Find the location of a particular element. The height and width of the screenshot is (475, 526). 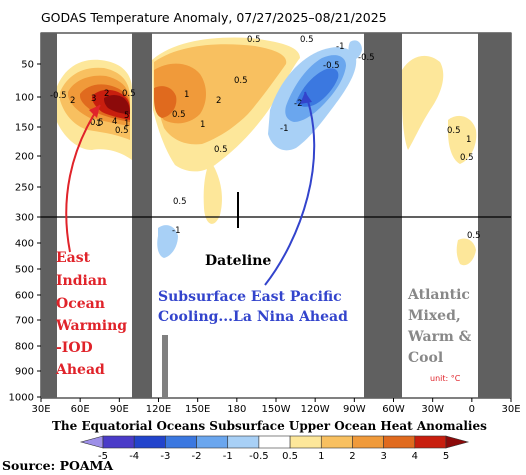

colorbar-tick-label: 2 is located at coordinates (352, 456).